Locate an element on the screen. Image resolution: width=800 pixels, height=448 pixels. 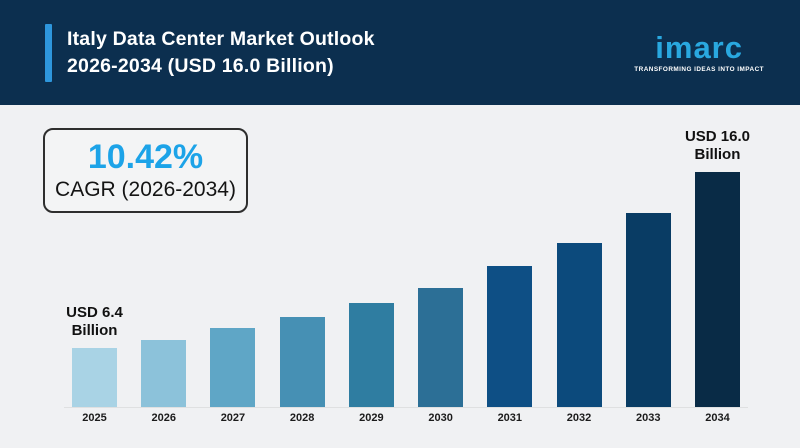
bar-2027 is located at coordinates (233, 367).